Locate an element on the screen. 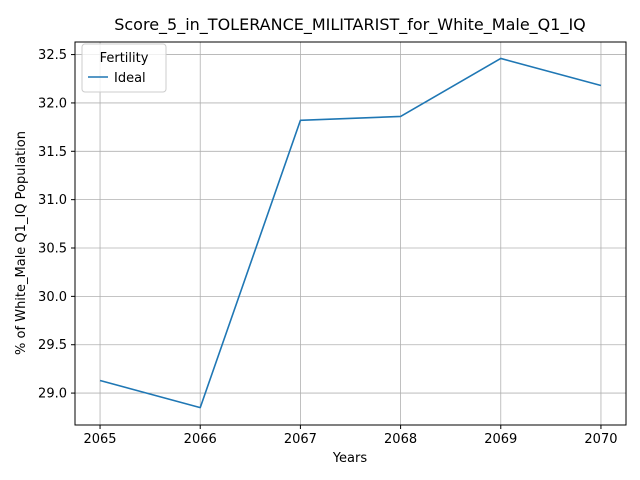 Image resolution: width=640 pixels, height=480 pixels. y-axis: 29.0 29.5 30.0 30.5 31.0 31.5 32.0 32.5 is located at coordinates (56, 225).